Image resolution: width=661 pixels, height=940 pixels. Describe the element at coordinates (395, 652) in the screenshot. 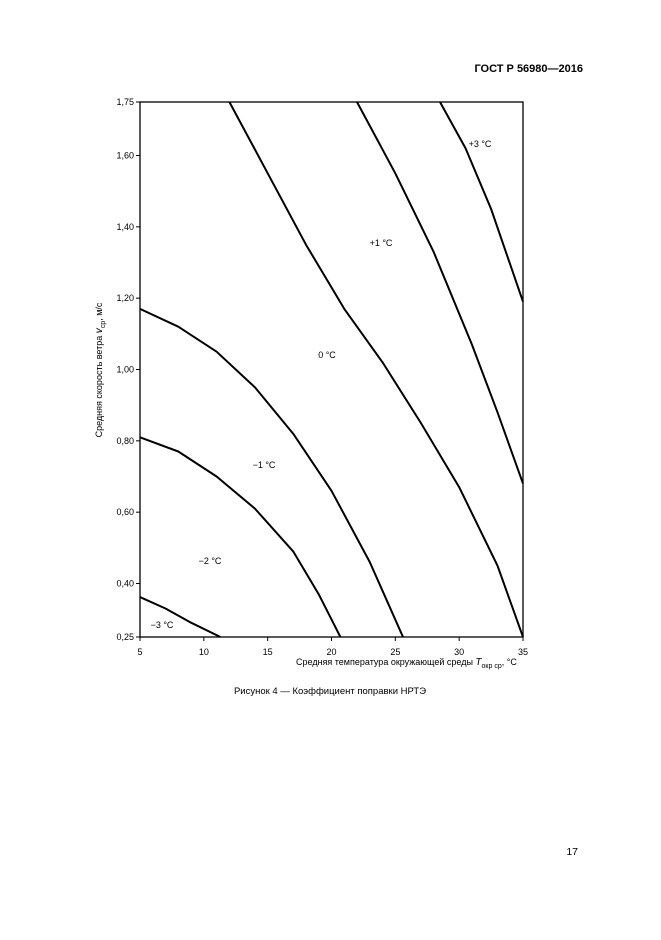

I see `x-tick-label: 25` at that location.